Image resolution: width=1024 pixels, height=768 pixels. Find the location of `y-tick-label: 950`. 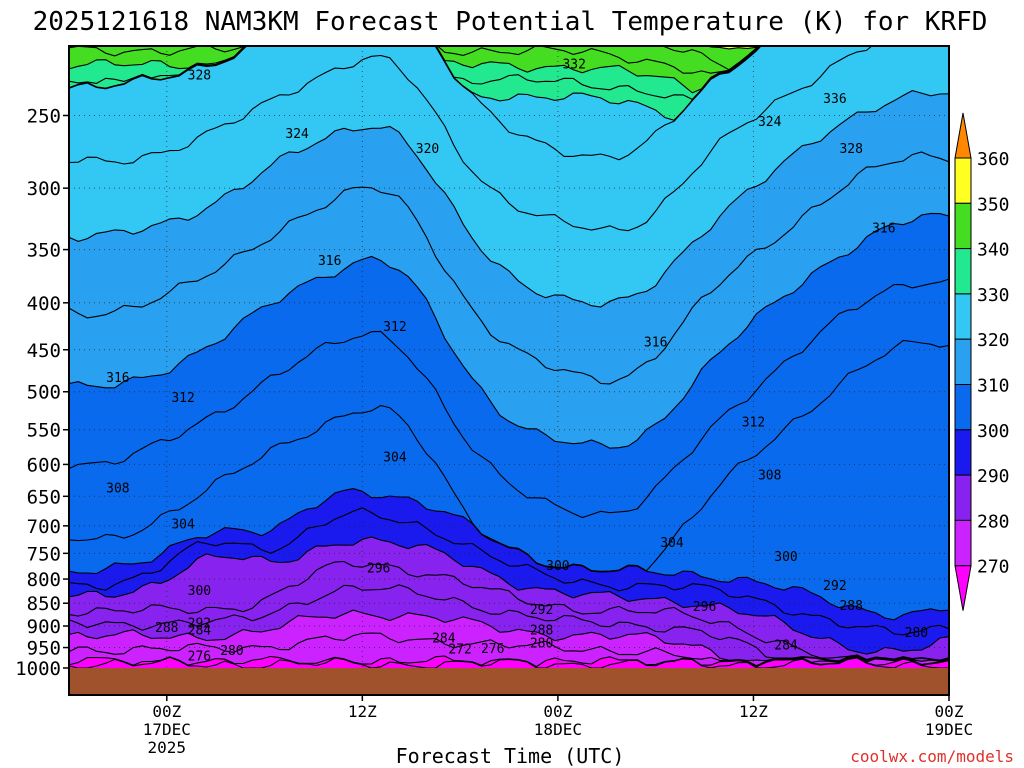

y-tick-label: 950 is located at coordinates (44, 649).